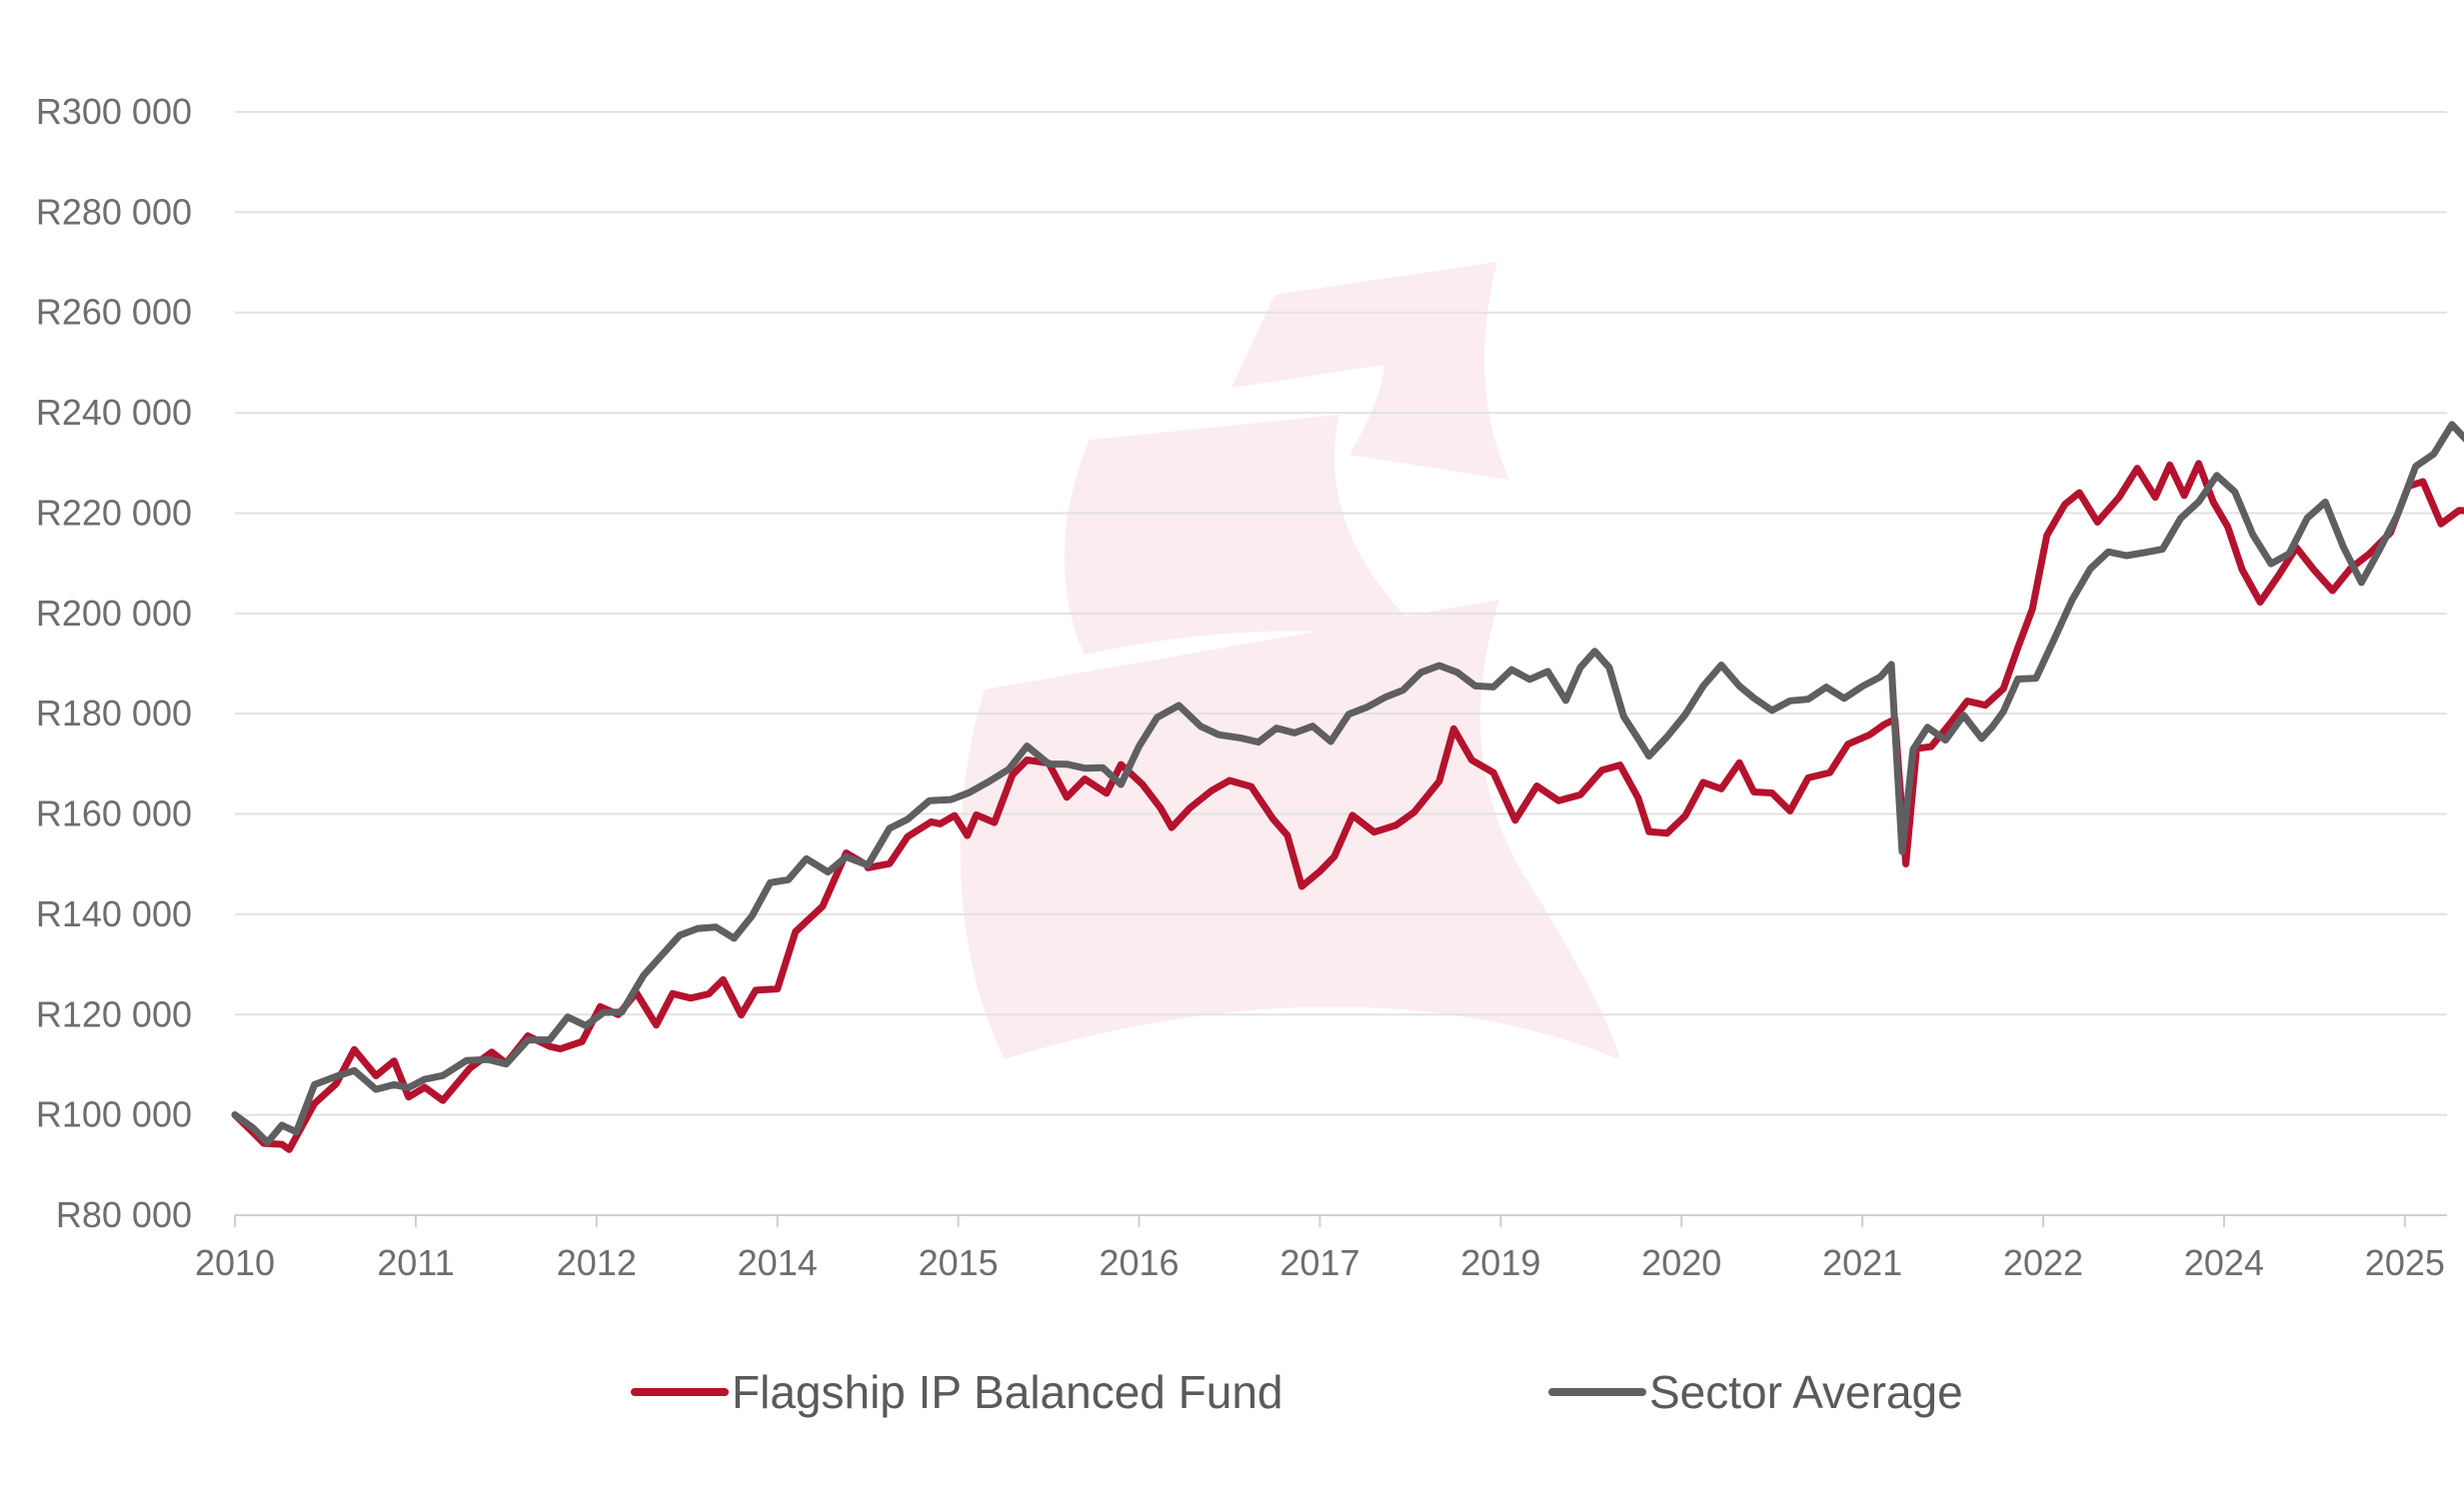  I want to click on x-tick-label: 2020, so click(1681, 1262).